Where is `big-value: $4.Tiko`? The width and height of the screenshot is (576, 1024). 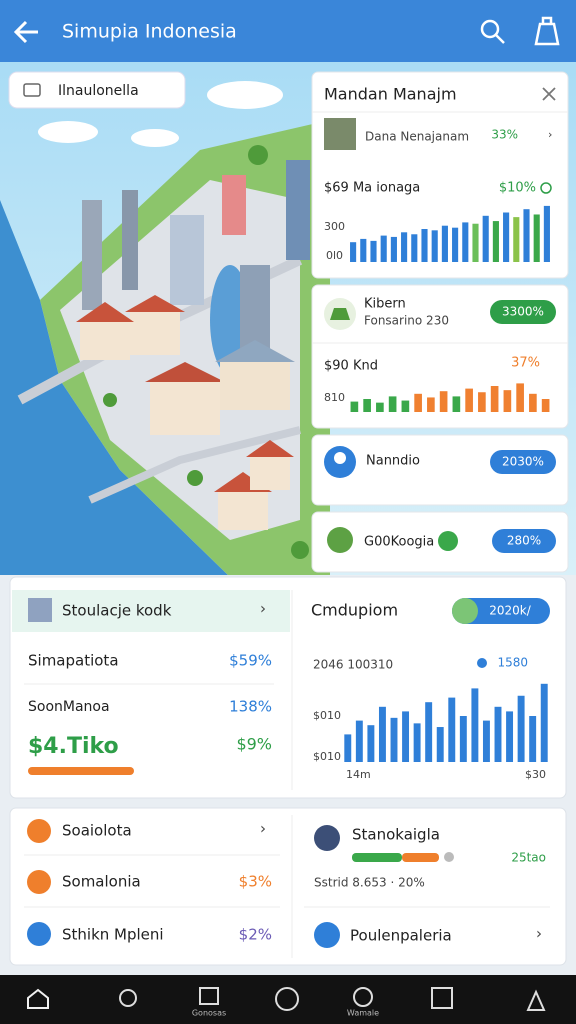
big-value: $4.Tiko is located at coordinates (73, 746).